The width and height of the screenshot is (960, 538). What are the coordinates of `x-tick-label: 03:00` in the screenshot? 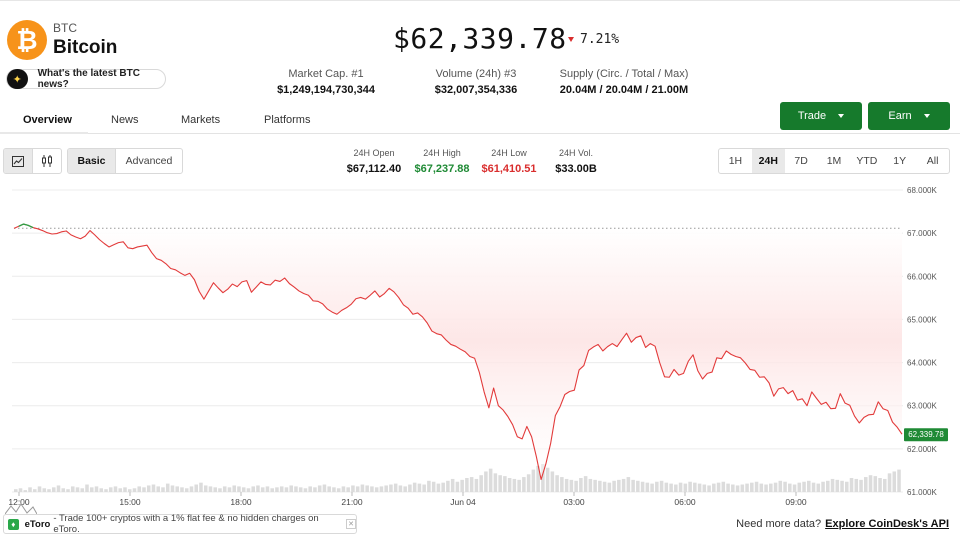 It's located at (574, 502).